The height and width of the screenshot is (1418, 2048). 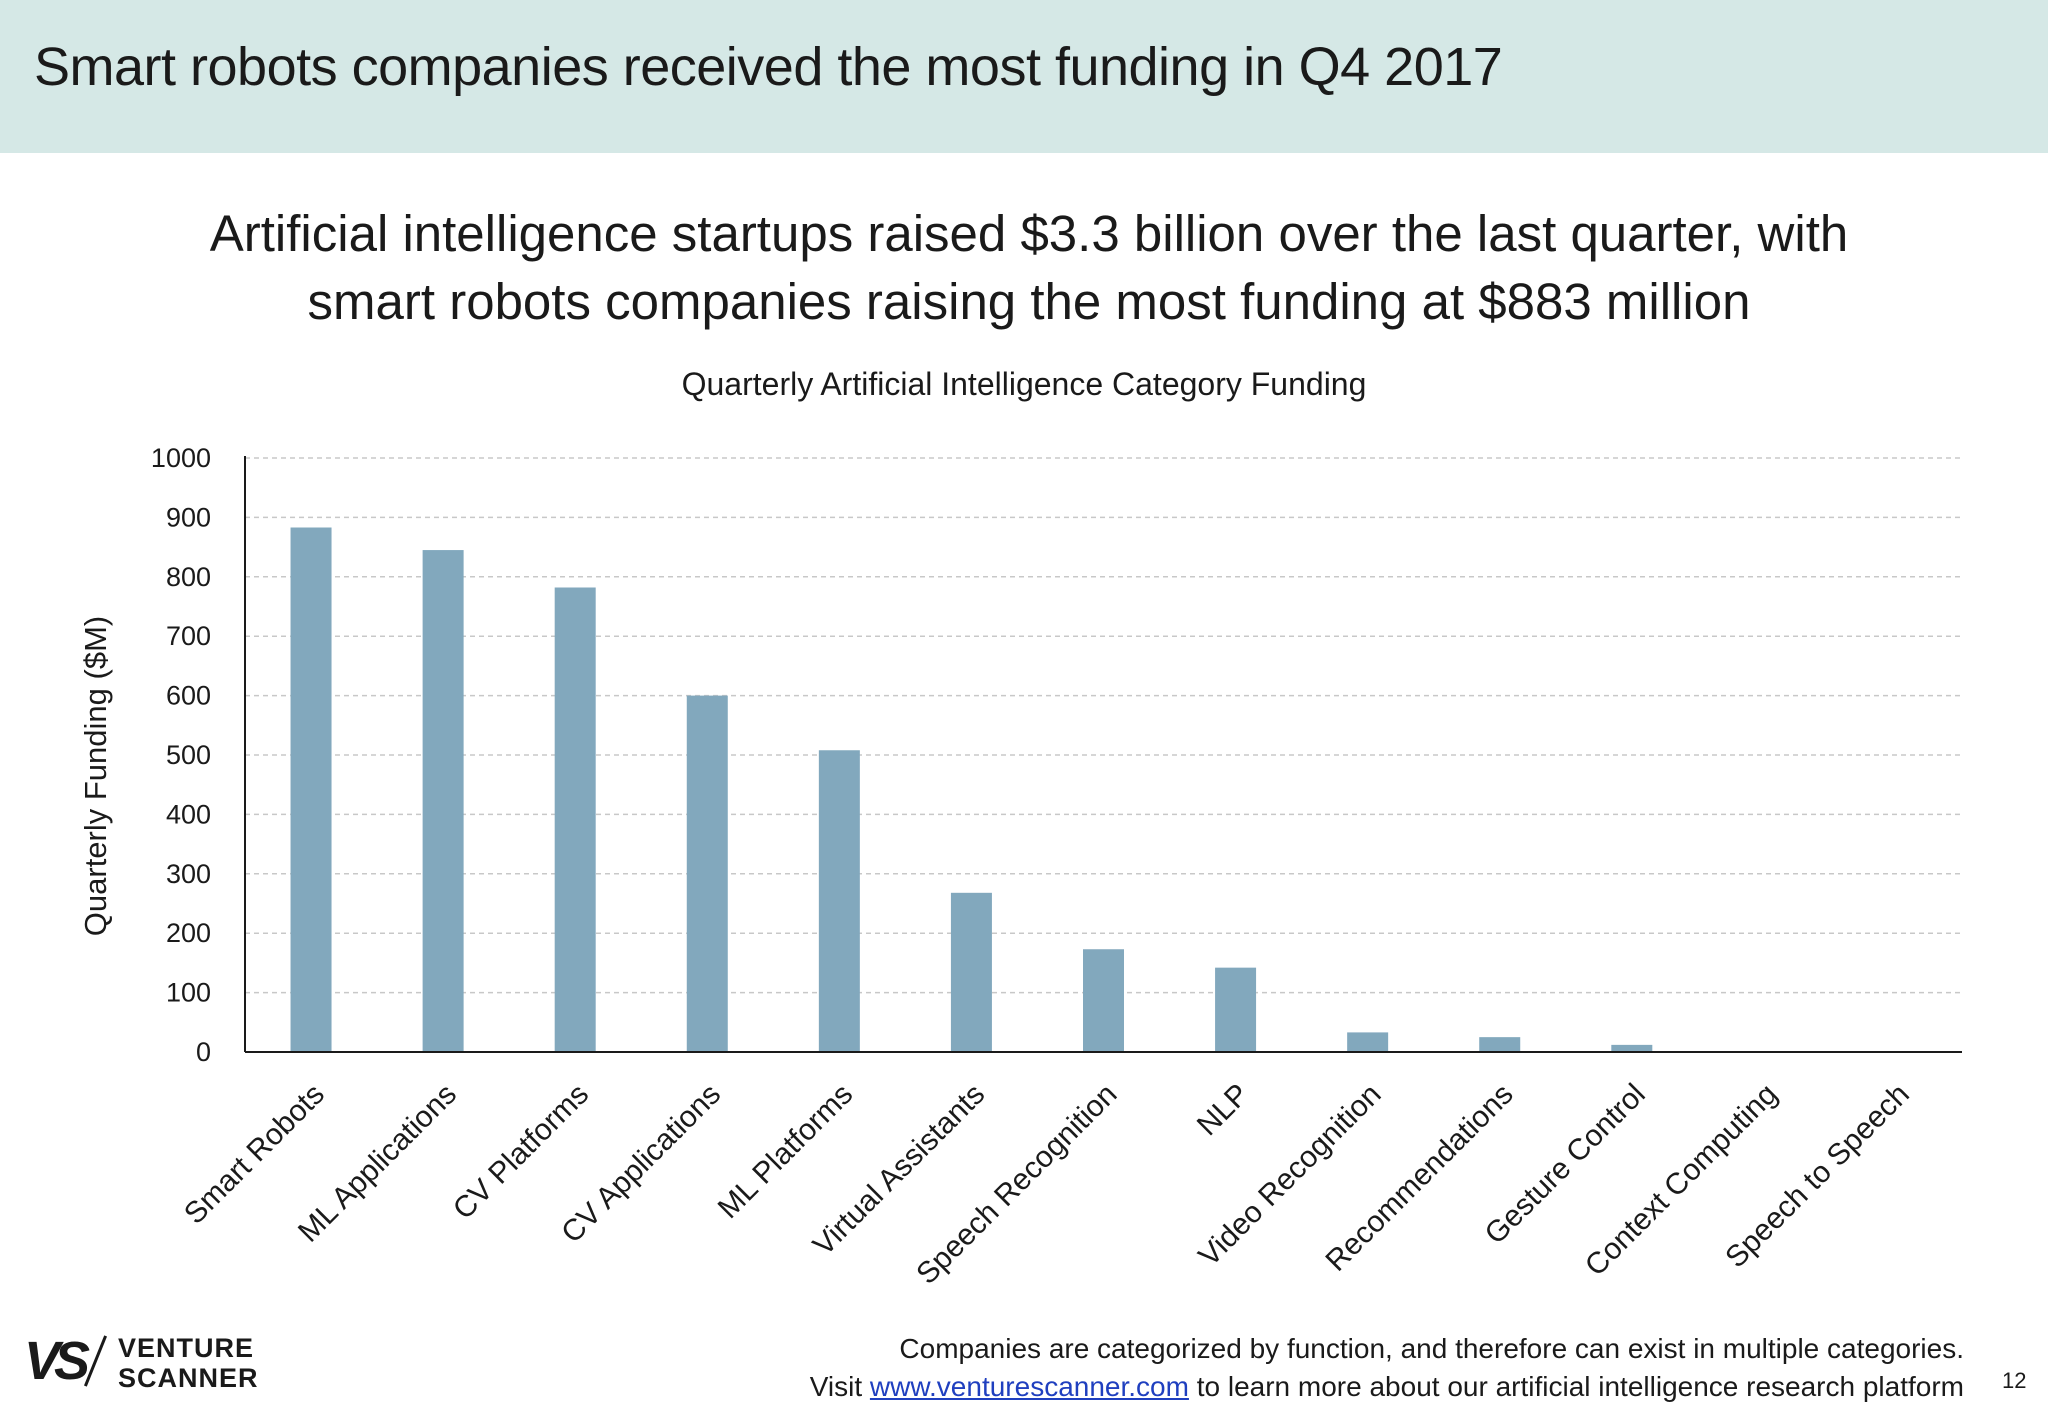 What do you see at coordinates (188, 636) in the screenshot?
I see `y-tick-label: 700` at bounding box center [188, 636].